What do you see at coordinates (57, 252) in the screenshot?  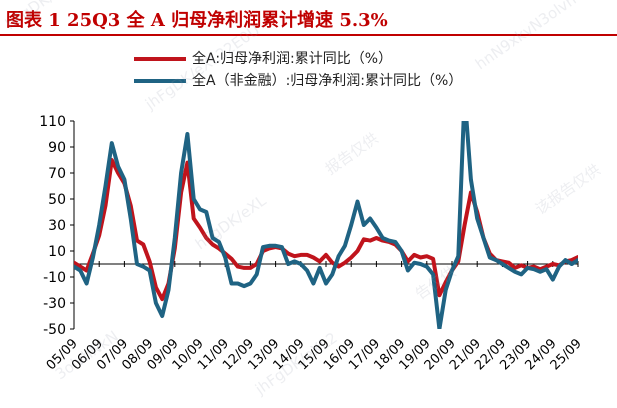 I see `y-tick-label: 10` at bounding box center [57, 252].